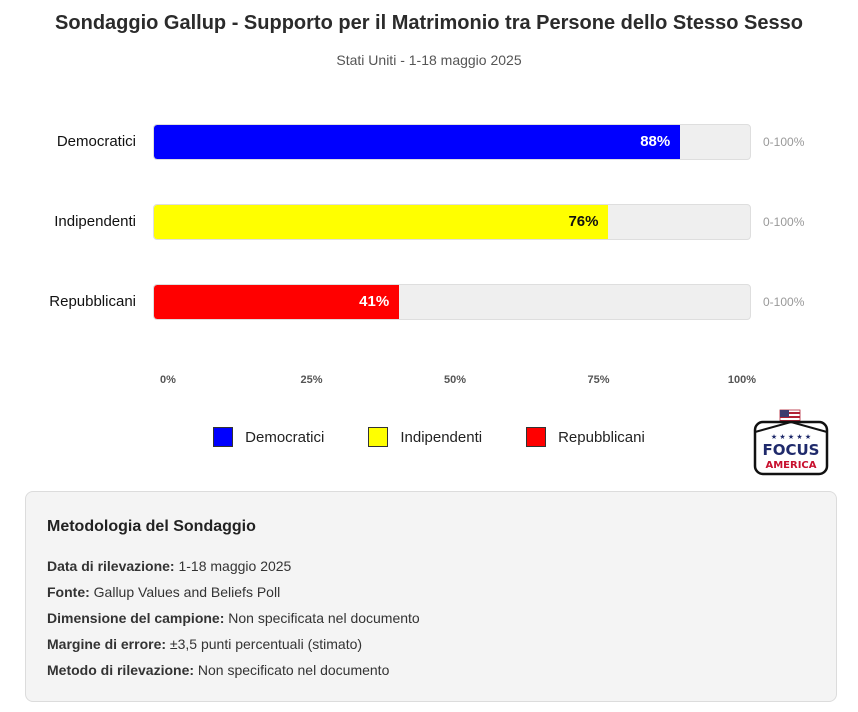 The width and height of the screenshot is (858, 712). I want to click on bar: 88%, so click(417, 142).